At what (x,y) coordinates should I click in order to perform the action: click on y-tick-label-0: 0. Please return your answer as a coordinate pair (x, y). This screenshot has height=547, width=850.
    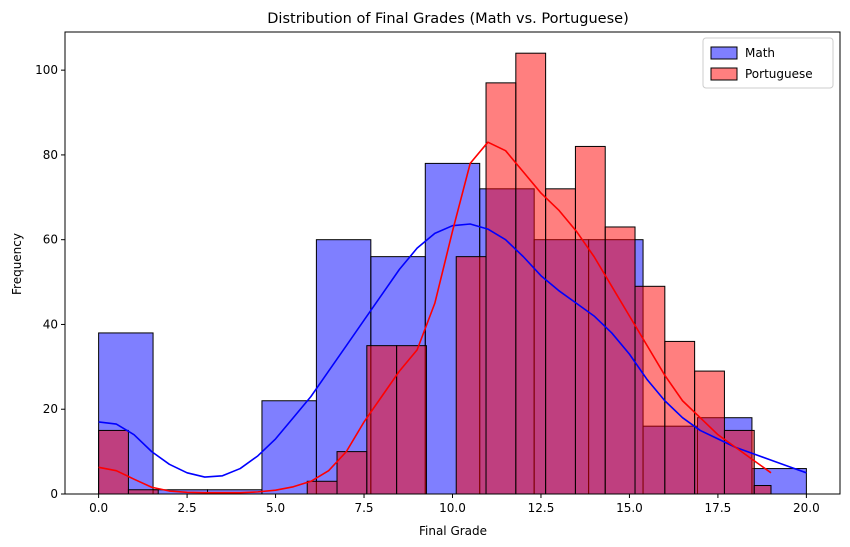
    Looking at the image, I should click on (54, 494).